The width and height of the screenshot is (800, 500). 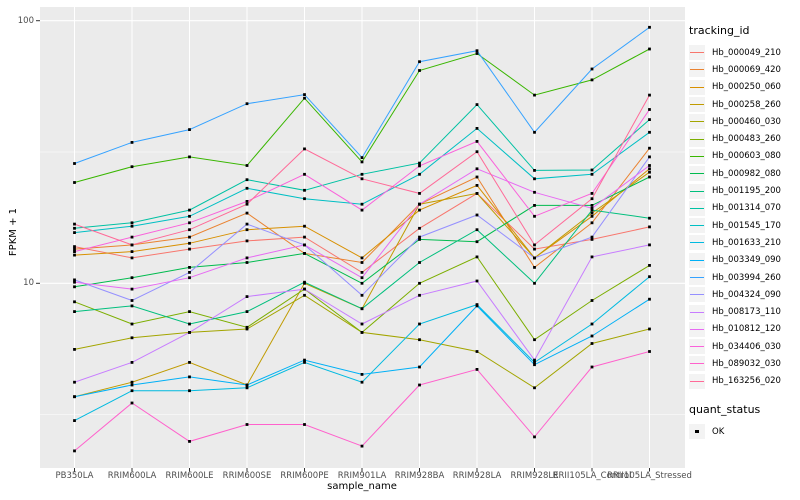 I want to click on legend-entry: Hb_001314_070, so click(x=735, y=208).